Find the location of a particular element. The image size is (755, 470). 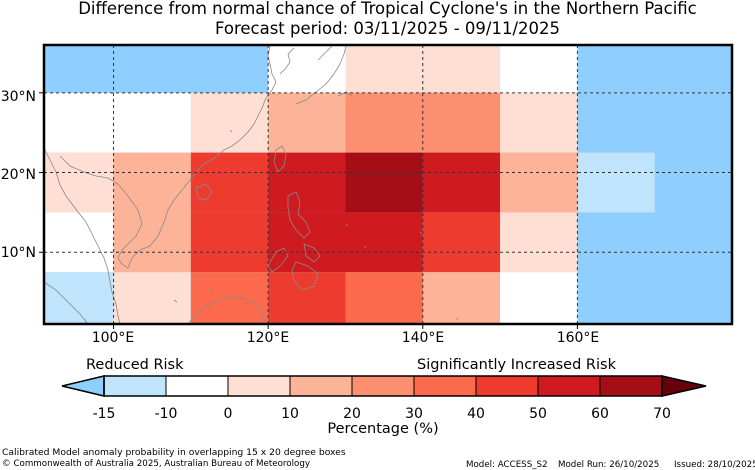

lat-tick-30n: 30°N is located at coordinates (18, 97).